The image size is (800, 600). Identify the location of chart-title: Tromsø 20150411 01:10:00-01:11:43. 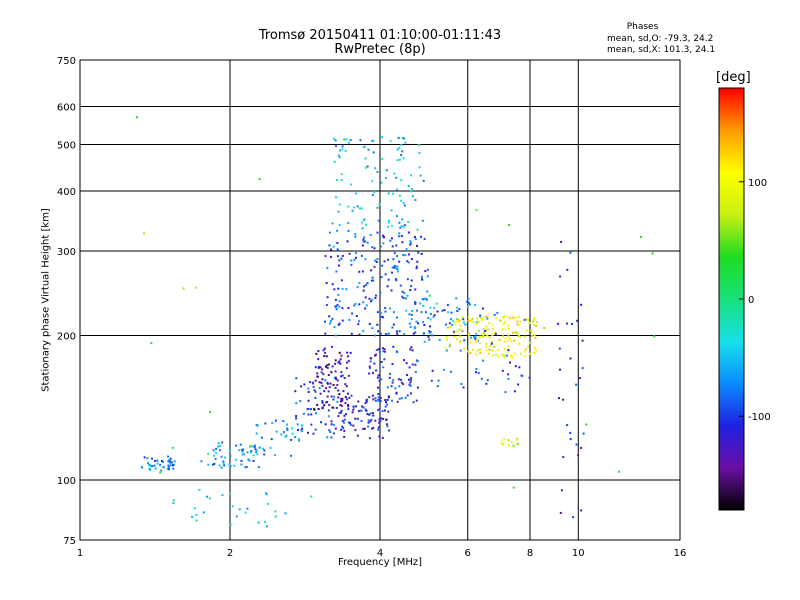
(380, 35).